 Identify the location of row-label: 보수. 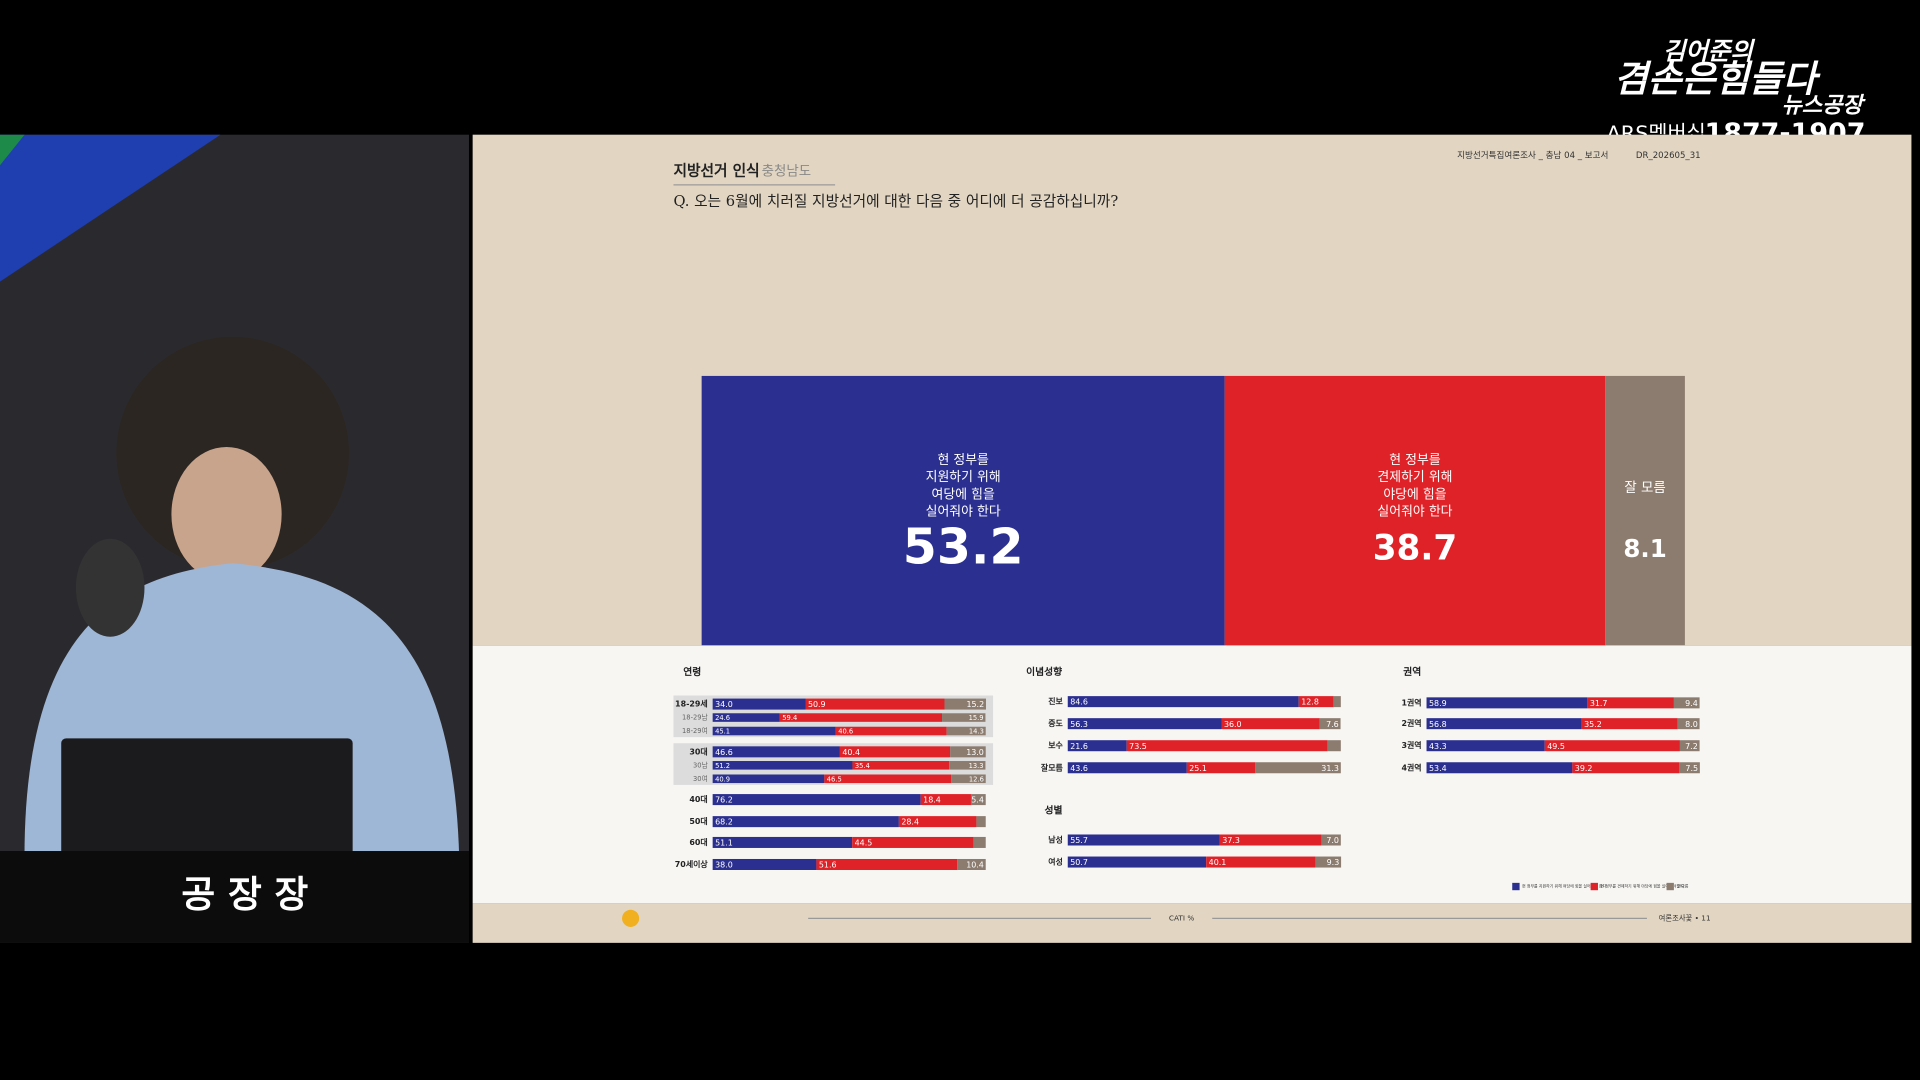
(1055, 745).